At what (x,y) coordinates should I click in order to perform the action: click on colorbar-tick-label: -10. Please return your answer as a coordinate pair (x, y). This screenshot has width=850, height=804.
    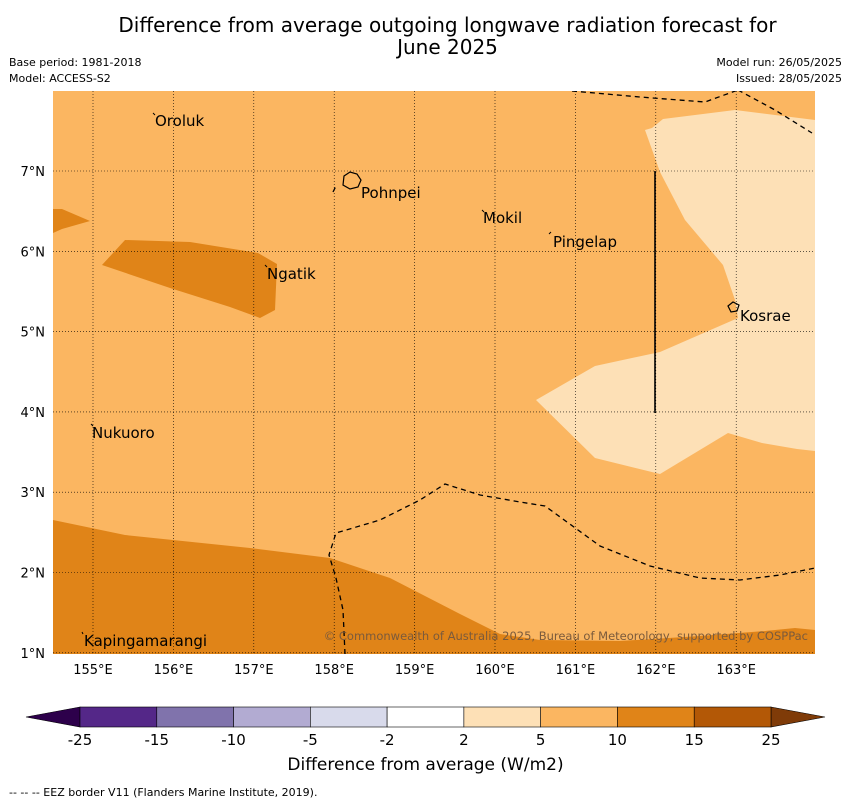
    Looking at the image, I should click on (233, 740).